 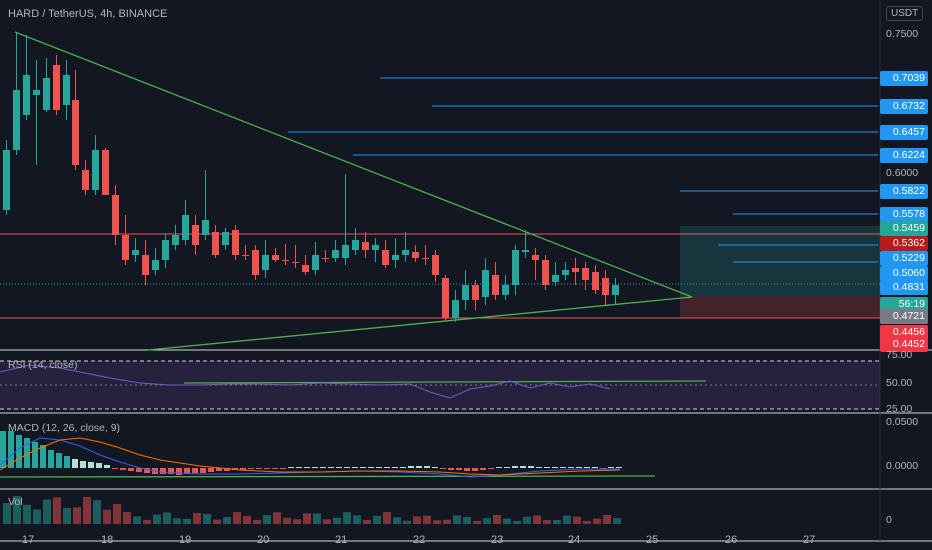 What do you see at coordinates (107, 540) in the screenshot?
I see `time-tick: 18` at bounding box center [107, 540].